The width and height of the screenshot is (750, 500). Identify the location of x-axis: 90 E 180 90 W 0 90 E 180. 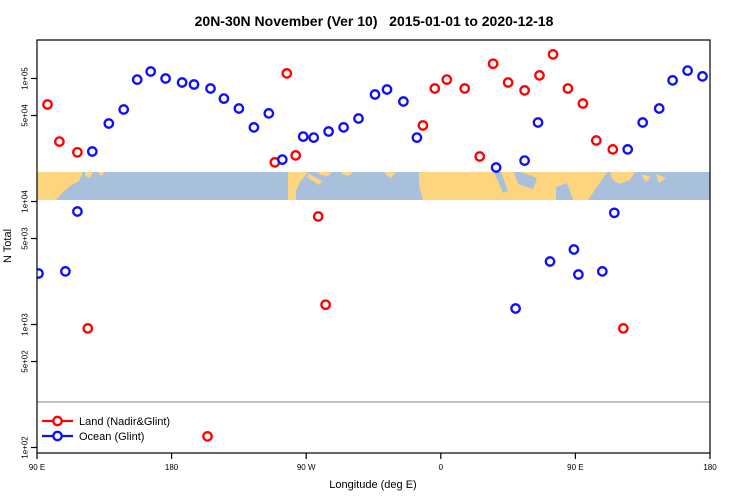
(373, 462).